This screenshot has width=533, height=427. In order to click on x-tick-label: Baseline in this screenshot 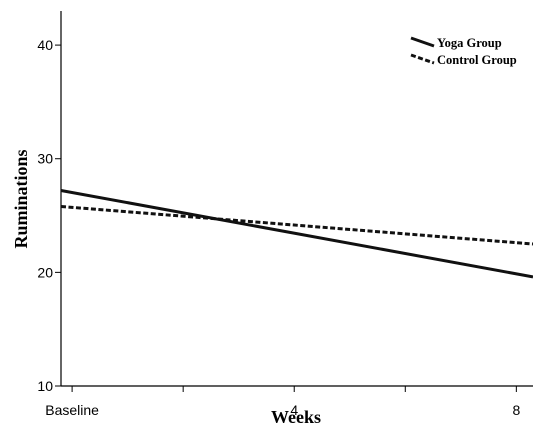, I will do `click(72, 410)`.